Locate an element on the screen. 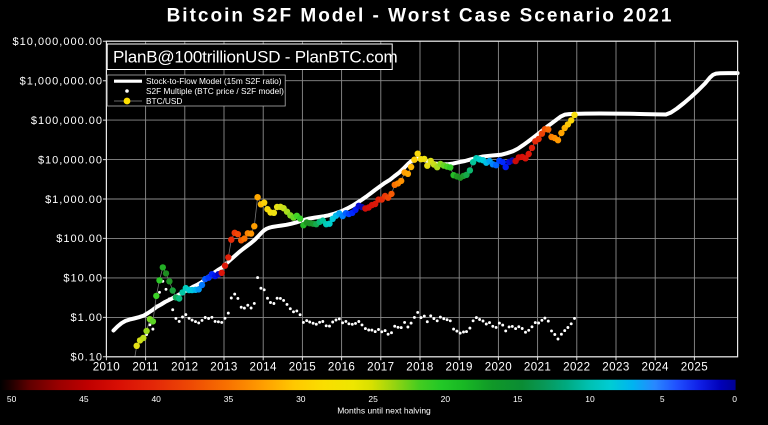  svg-text: $0.10 is located at coordinates (86, 358).